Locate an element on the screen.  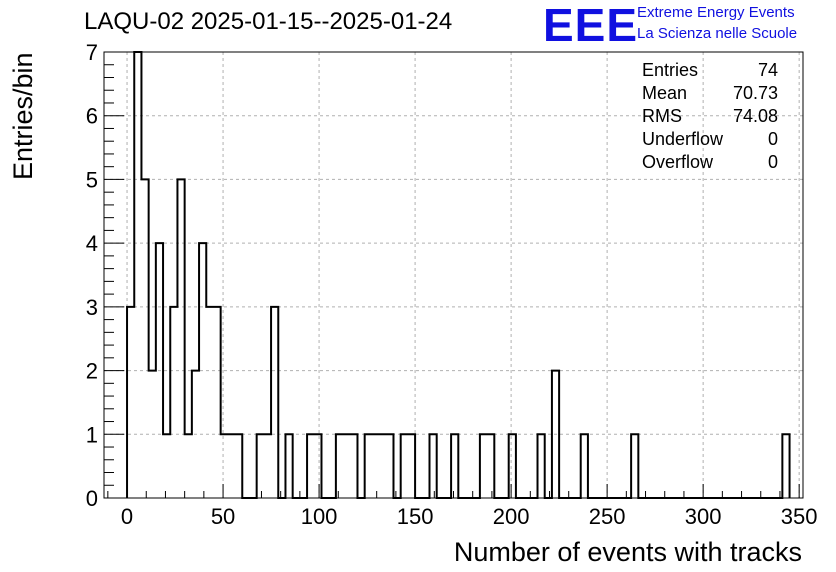
chart-title: LAQU-02 2025-01-15--2025-01-24 is located at coordinates (268, 21).